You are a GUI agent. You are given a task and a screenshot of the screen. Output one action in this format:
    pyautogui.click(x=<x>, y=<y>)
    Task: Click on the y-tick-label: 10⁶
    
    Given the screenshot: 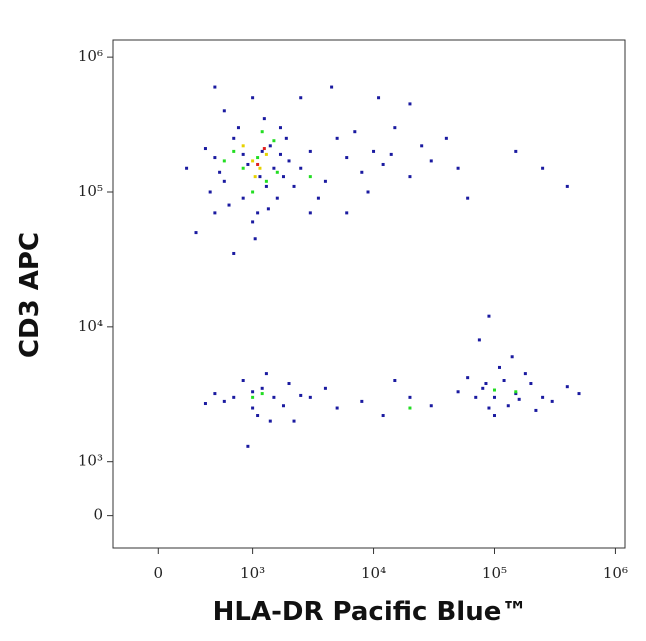 What is the action you would take?
    pyautogui.click(x=90, y=56)
    